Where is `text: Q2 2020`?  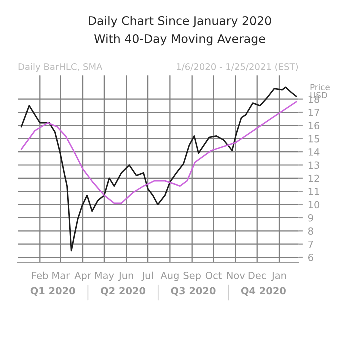 text: Q2 2020 is located at coordinates (123, 291).